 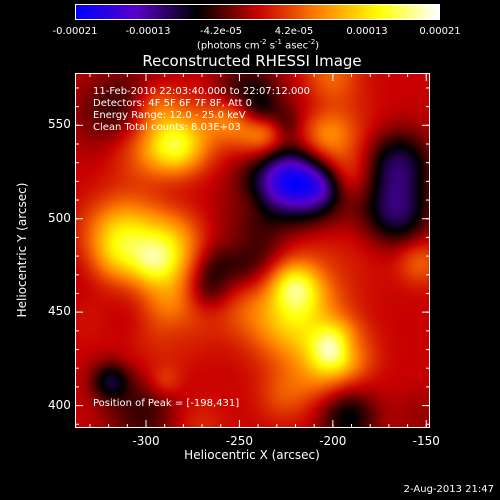 What do you see at coordinates (22, 250) in the screenshot?
I see `y-axis-label: Heliocentric Y (arcsec)` at bounding box center [22, 250].